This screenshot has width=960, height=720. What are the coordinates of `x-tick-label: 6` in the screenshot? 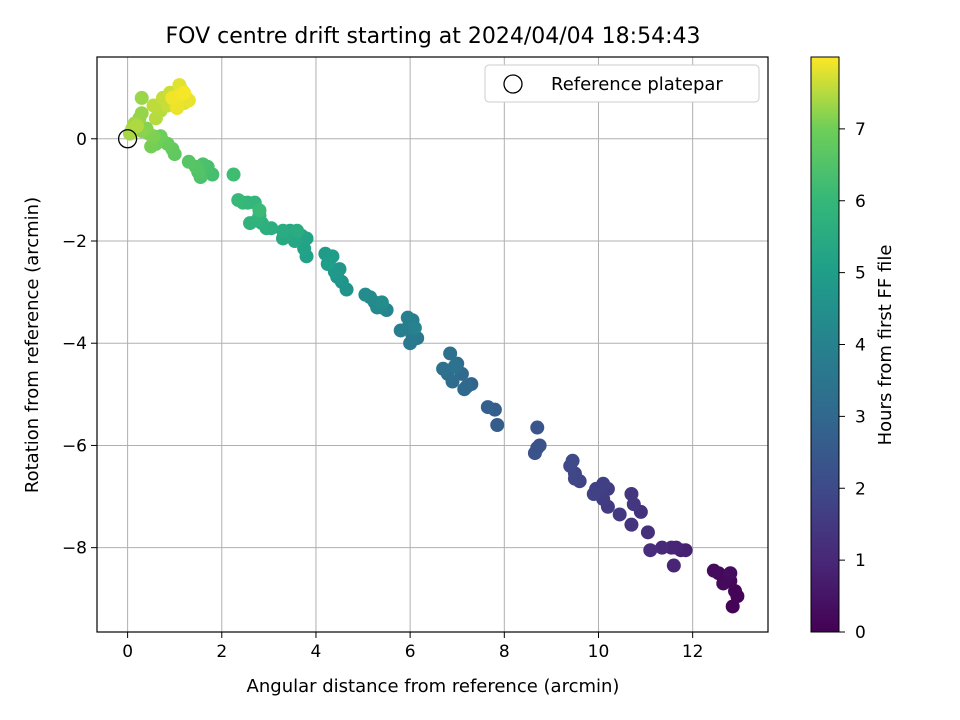 It's located at (410, 652).